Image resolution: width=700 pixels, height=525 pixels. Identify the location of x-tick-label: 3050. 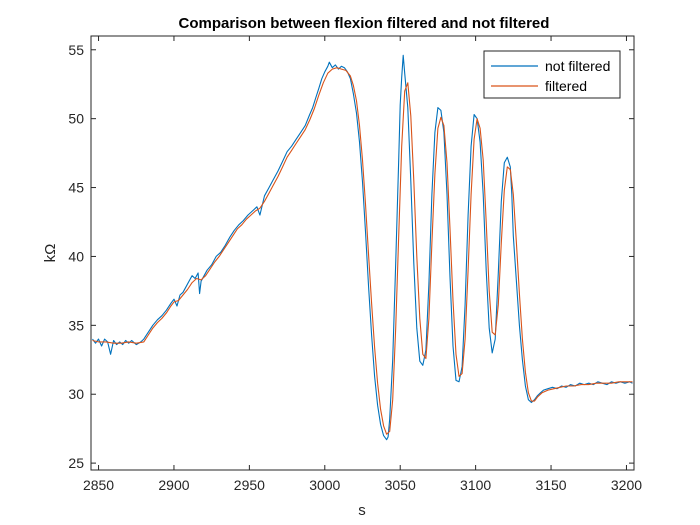
(400, 485).